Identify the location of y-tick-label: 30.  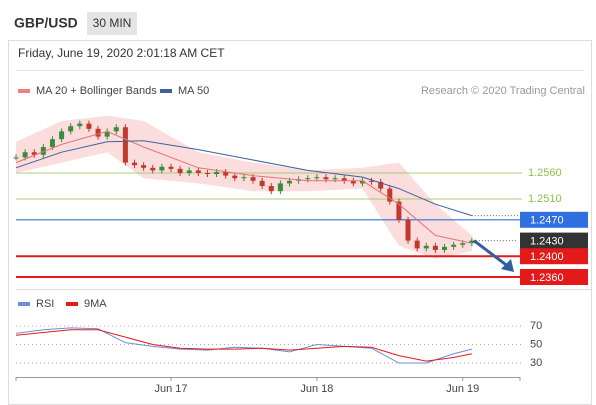
(536, 363).